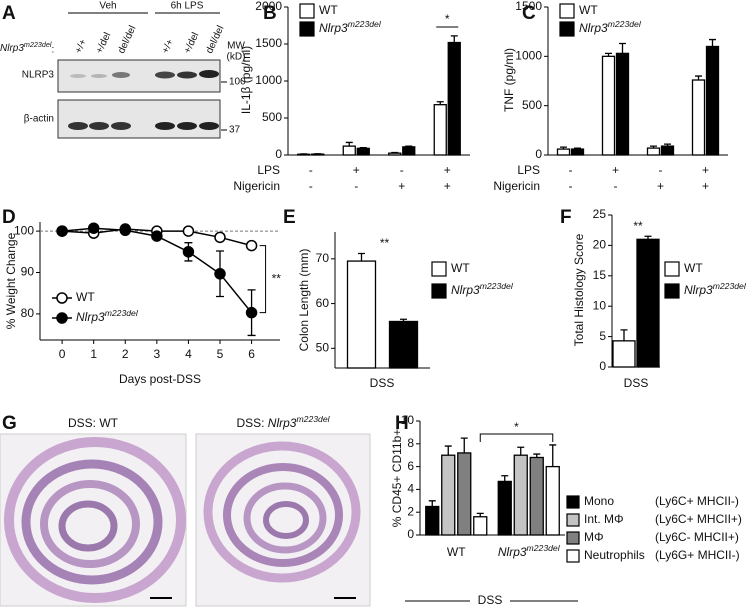 This screenshot has height=612, width=752. I want to click on treatment-label: Nigericin, so click(516, 186).